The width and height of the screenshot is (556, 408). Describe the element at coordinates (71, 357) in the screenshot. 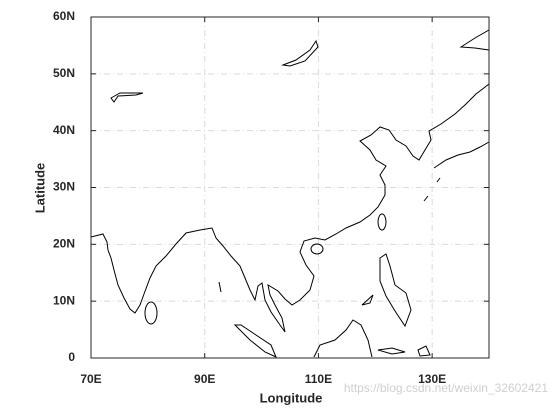

I see `y-tick-label: 0` at that location.